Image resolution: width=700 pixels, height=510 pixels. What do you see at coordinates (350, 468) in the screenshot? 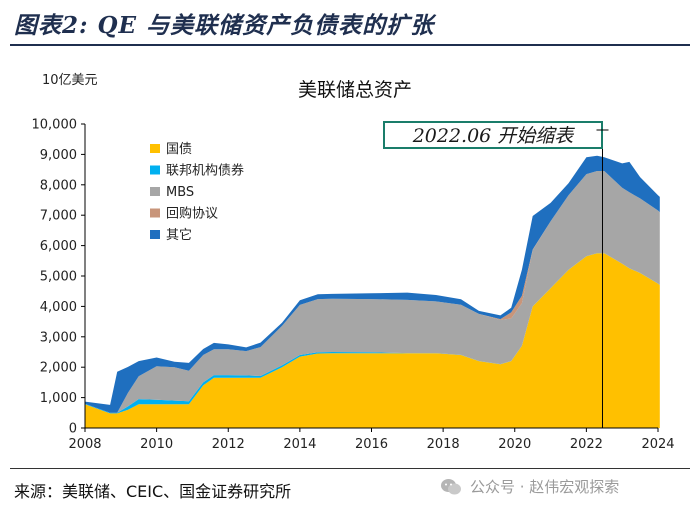
I see `footer-rule` at bounding box center [350, 468].